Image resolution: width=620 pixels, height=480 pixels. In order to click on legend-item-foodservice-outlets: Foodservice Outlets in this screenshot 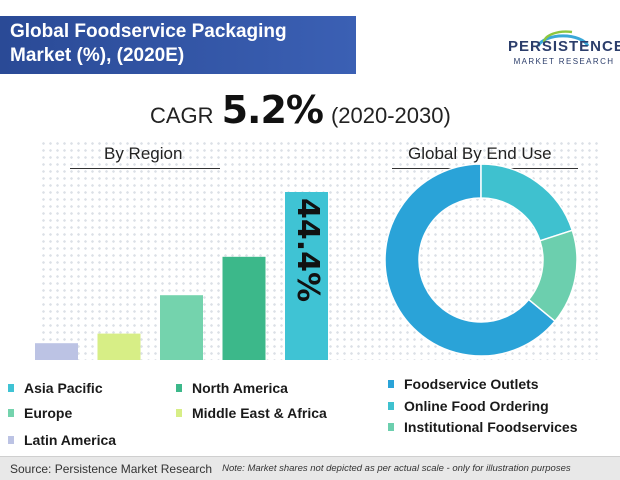, I will do `click(463, 384)`.